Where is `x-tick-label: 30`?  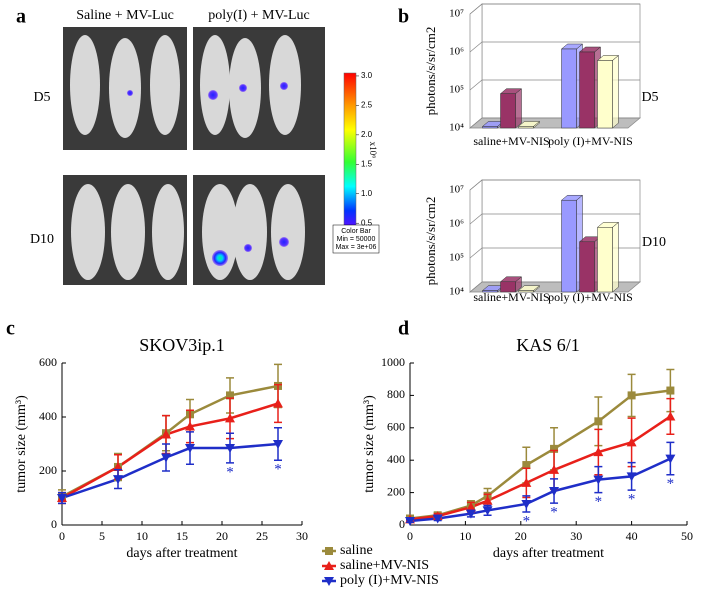
x-tick-label: 30 is located at coordinates (576, 536).